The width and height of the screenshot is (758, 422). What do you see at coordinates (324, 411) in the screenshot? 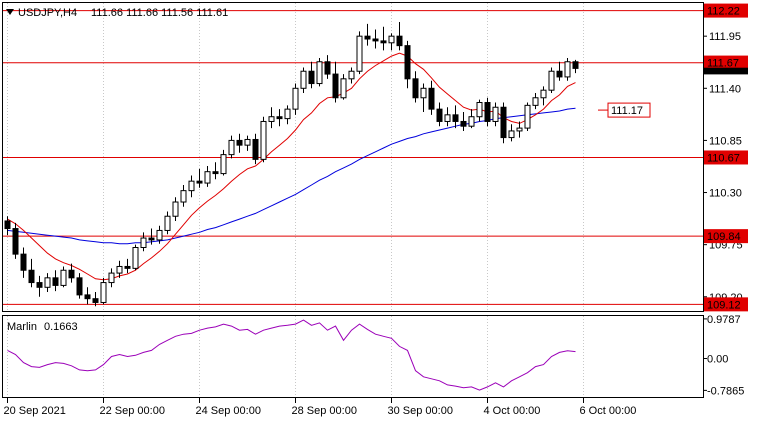
I see `x-tick-label: 28 Sep 00:00` at bounding box center [324, 411].